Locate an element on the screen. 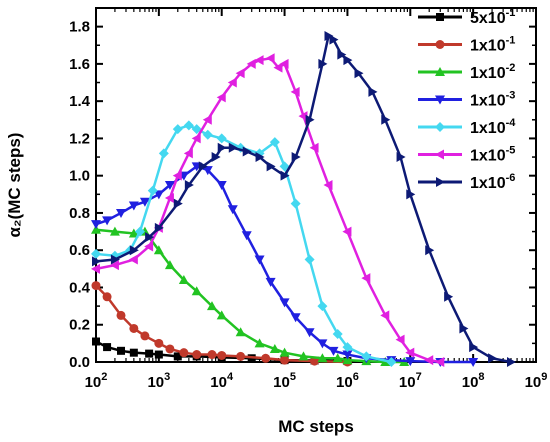 This screenshot has width=550, height=442. legend-item: 1x10-2 is located at coordinates (466, 72).